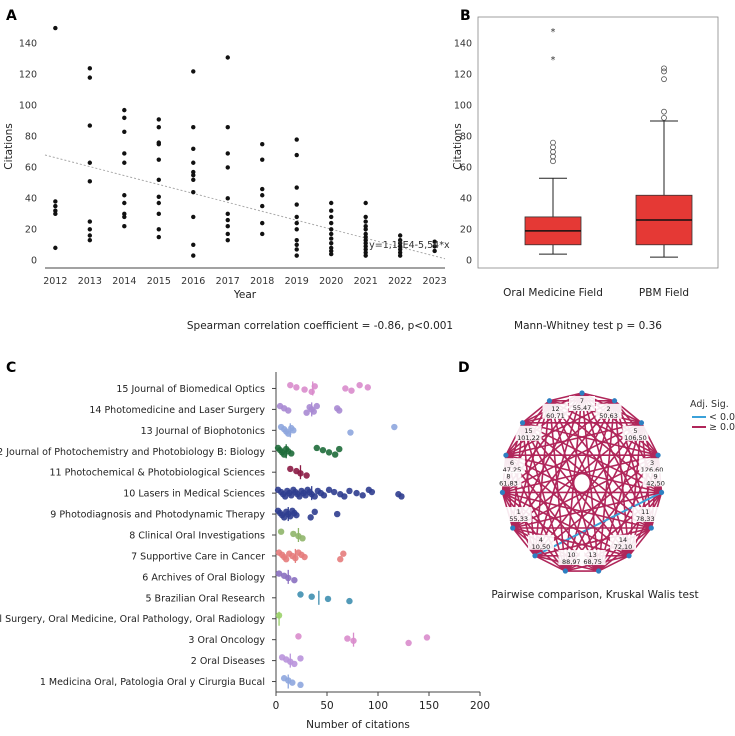 This screenshot has height=736, width=735. Describe the element at coordinates (245, 295) in the screenshot. I see `x-axis-label: Year` at that location.